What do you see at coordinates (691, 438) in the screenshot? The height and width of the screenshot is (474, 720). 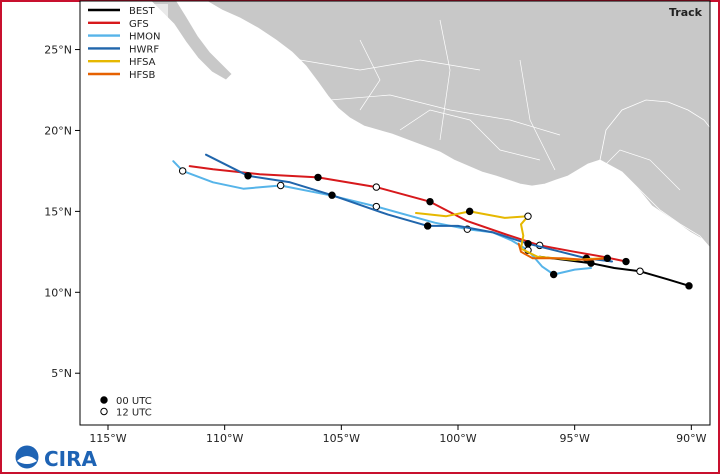 I see `lon-tick-label: 90°W` at bounding box center [691, 438].